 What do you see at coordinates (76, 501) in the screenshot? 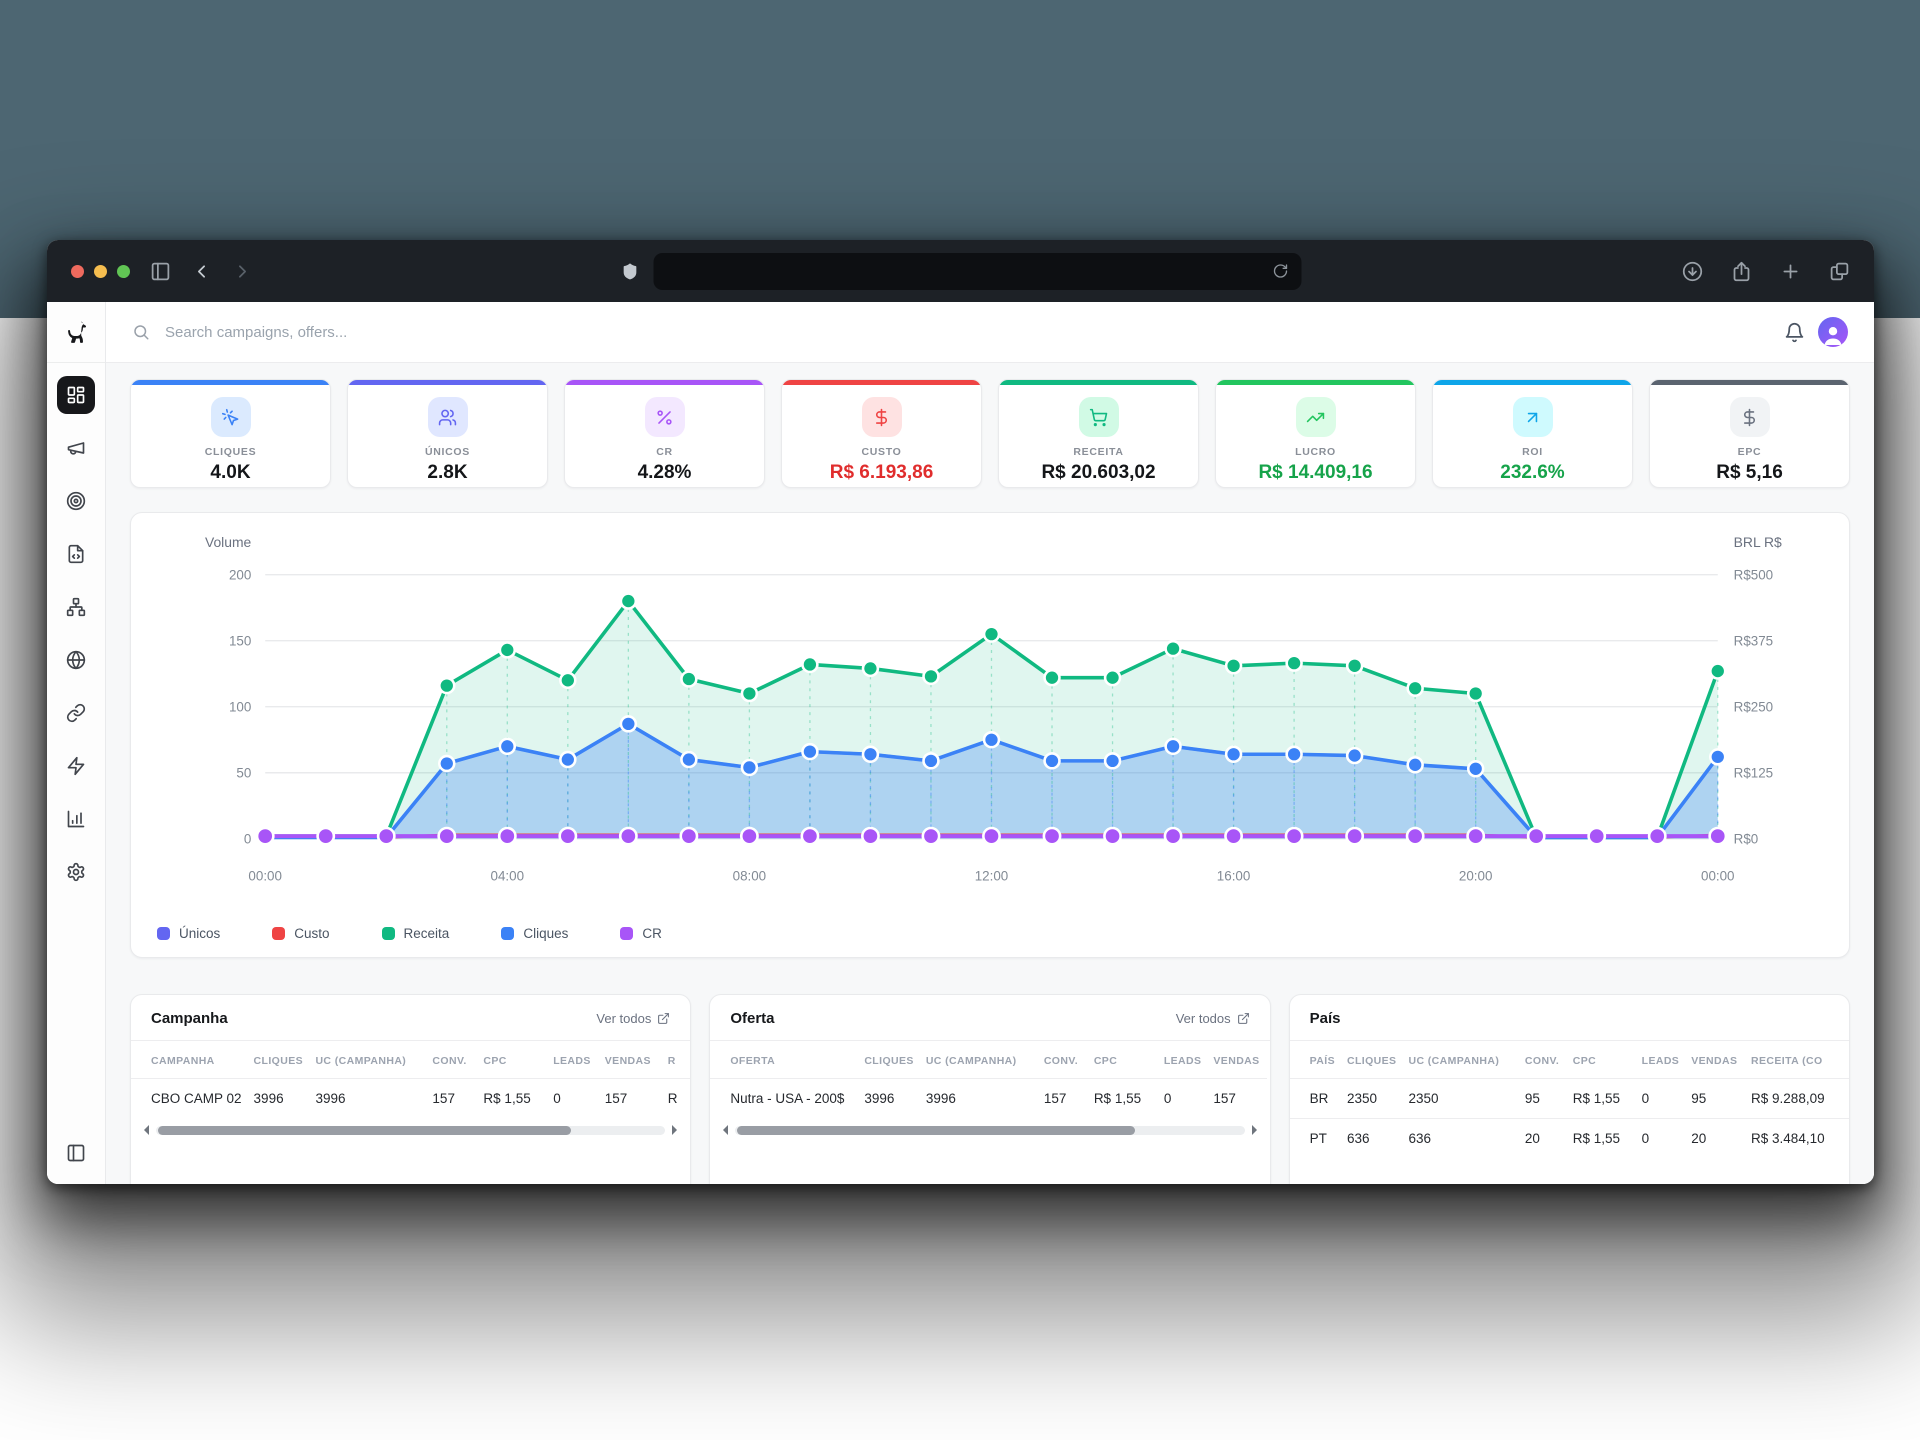
I see `sidebar-item-targeting` at bounding box center [76, 501].